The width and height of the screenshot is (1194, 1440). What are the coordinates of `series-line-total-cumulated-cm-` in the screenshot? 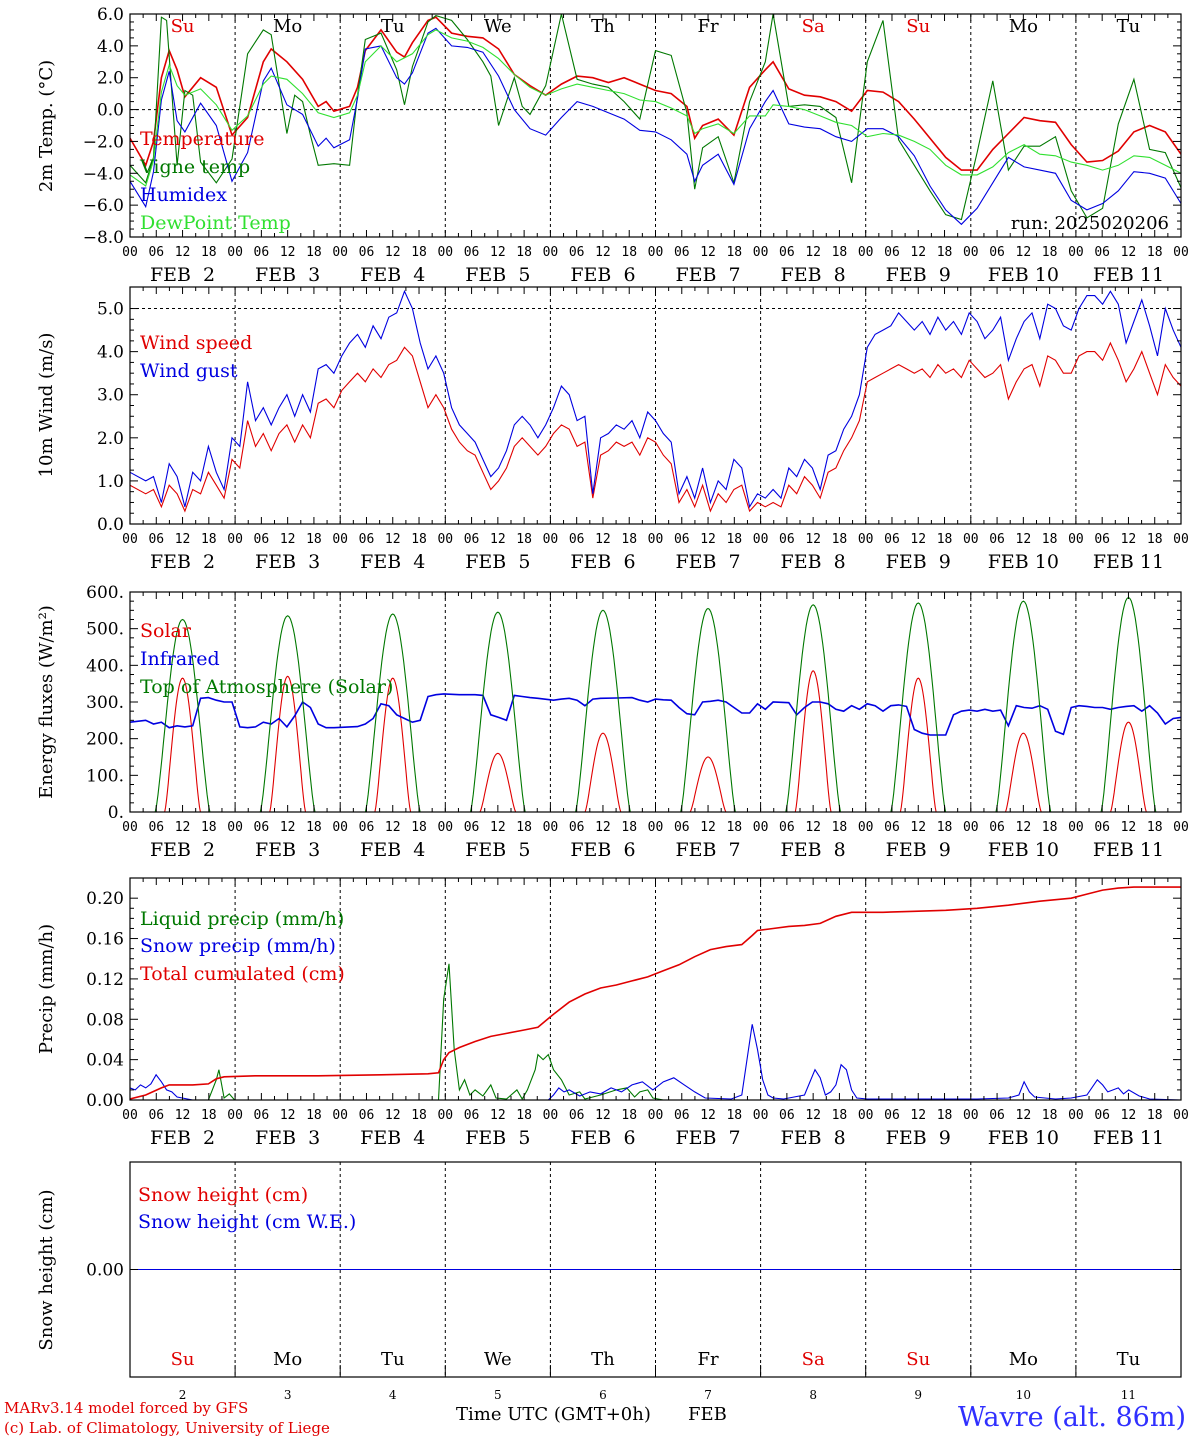 It's located at (655, 993).